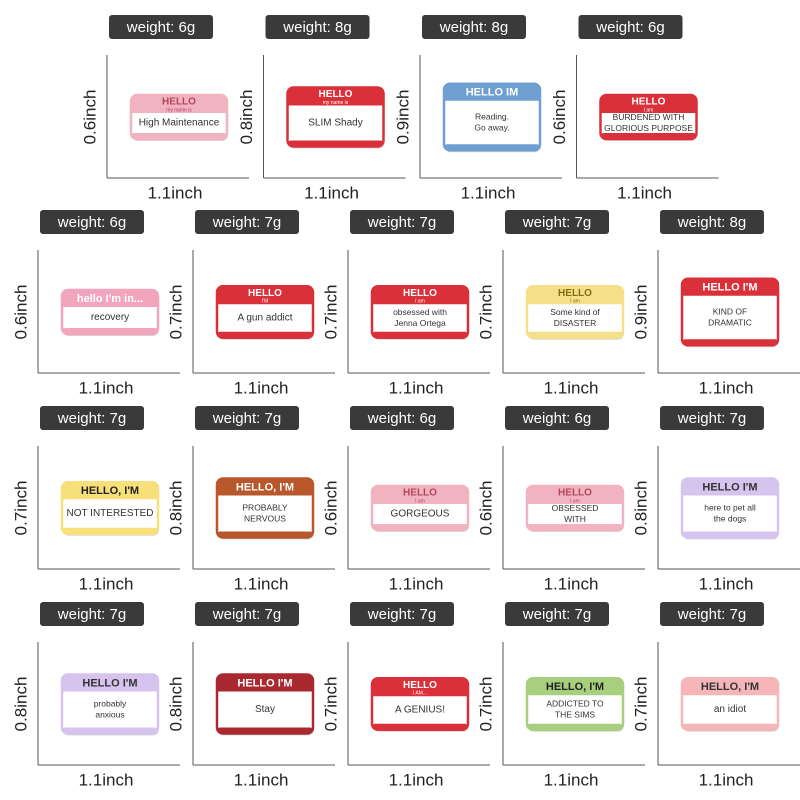 This screenshot has height=800, width=800. What do you see at coordinates (110, 703) in the screenshot?
I see `pin-body-text: probably` at bounding box center [110, 703].